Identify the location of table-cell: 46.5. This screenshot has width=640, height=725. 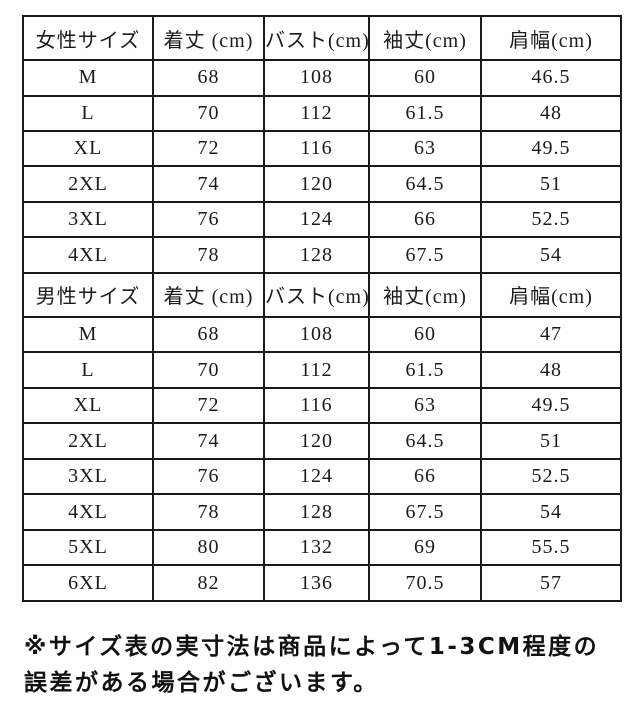
(551, 78).